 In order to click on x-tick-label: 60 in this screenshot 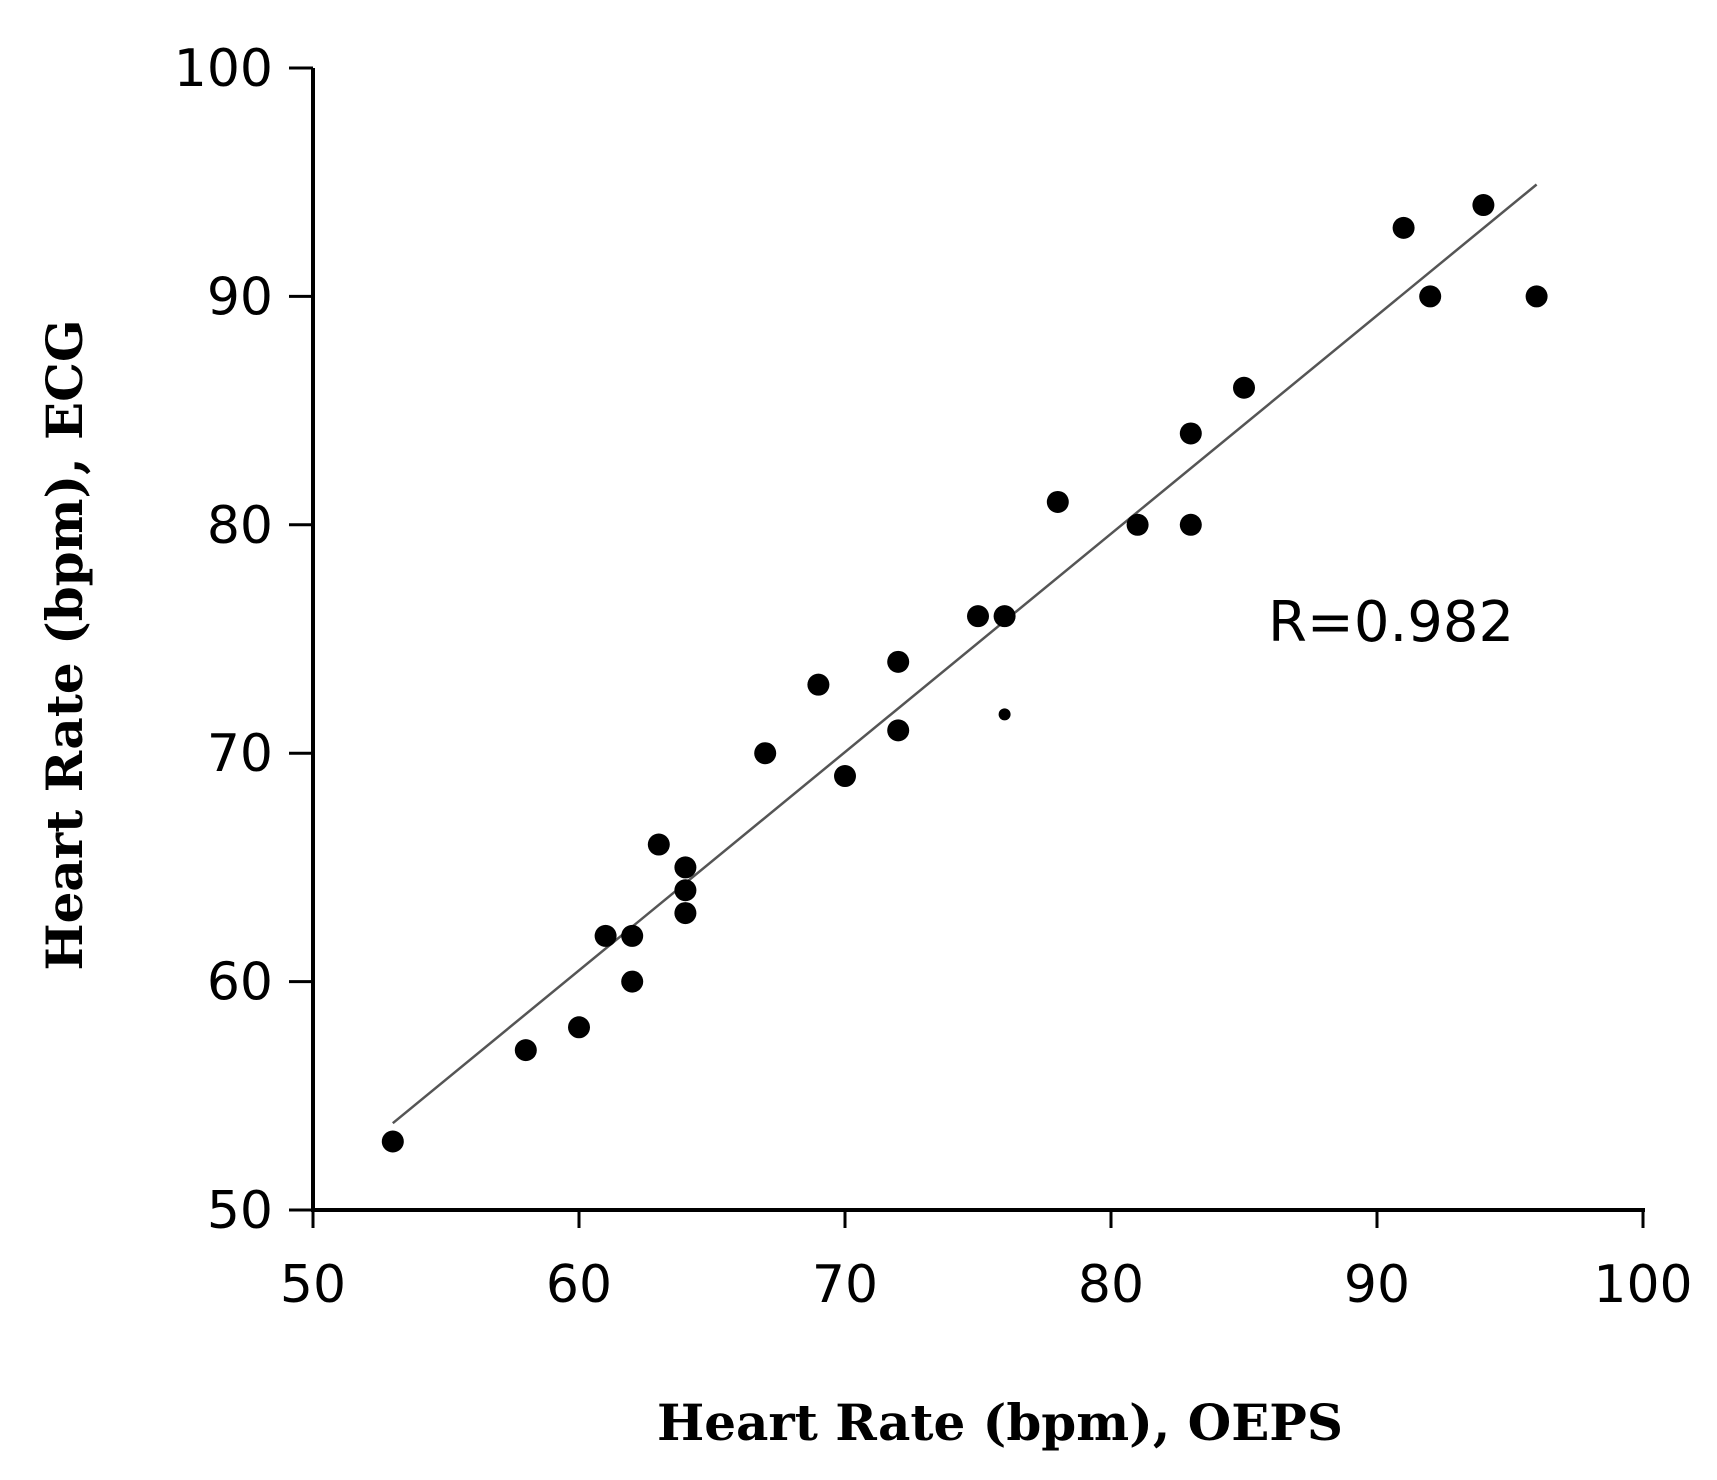, I will do `click(579, 1285)`.